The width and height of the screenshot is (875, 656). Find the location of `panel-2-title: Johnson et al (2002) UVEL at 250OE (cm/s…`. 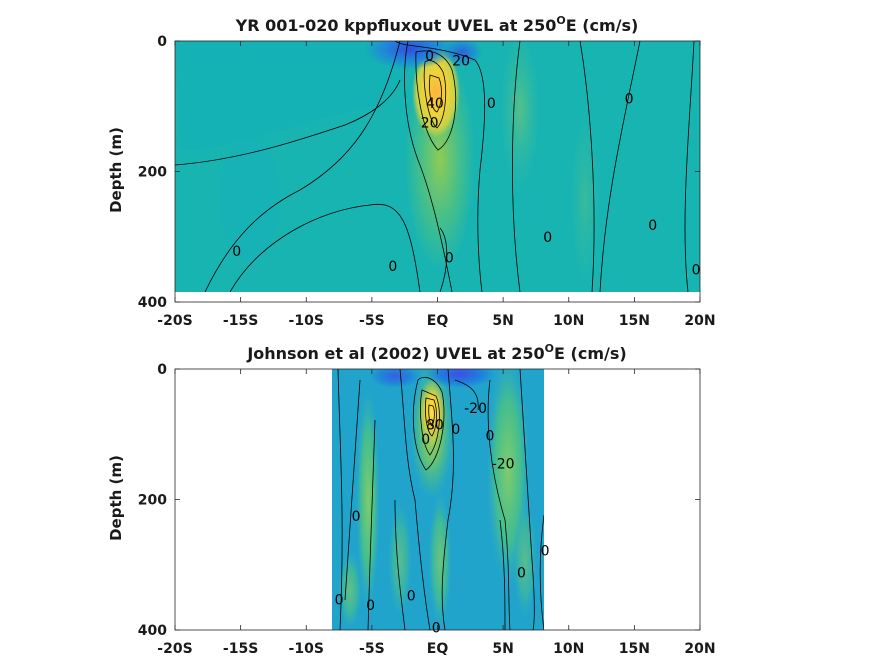

panel-2-title: Johnson et al (2002) UVEL at 250OE (cm/s… is located at coordinates (436, 352).